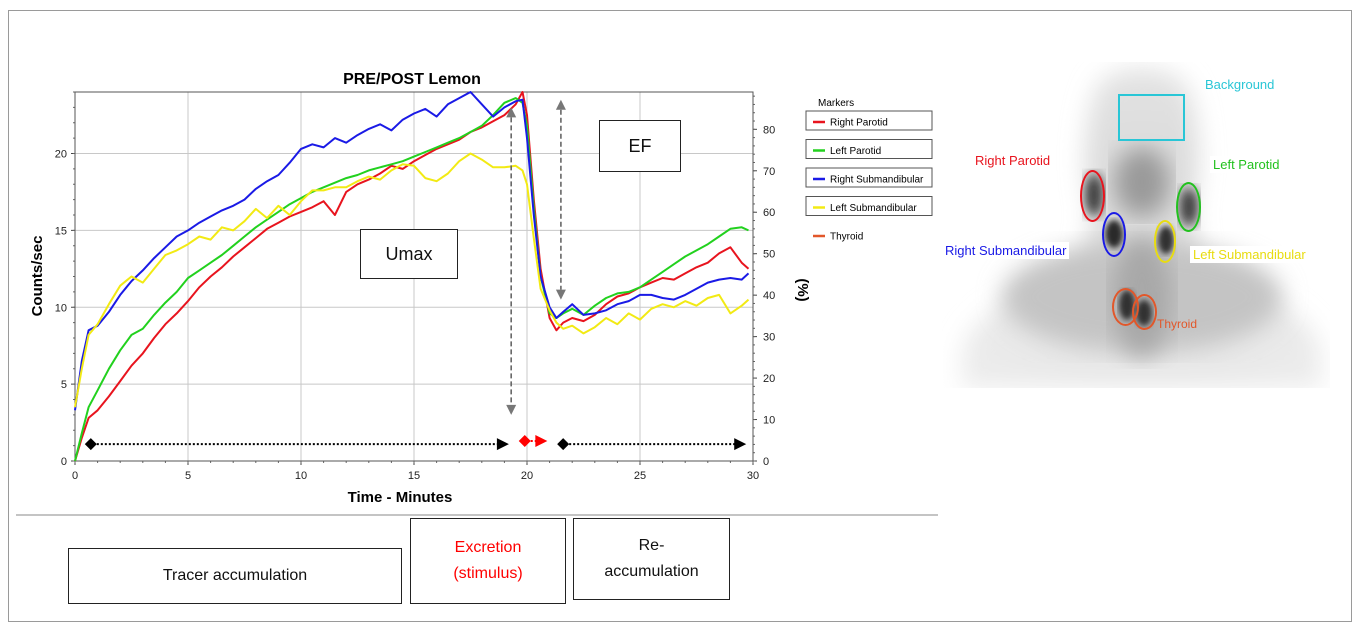  Describe the element at coordinates (1177, 324) in the screenshot. I see `label-thyroid: Thyroid` at that location.